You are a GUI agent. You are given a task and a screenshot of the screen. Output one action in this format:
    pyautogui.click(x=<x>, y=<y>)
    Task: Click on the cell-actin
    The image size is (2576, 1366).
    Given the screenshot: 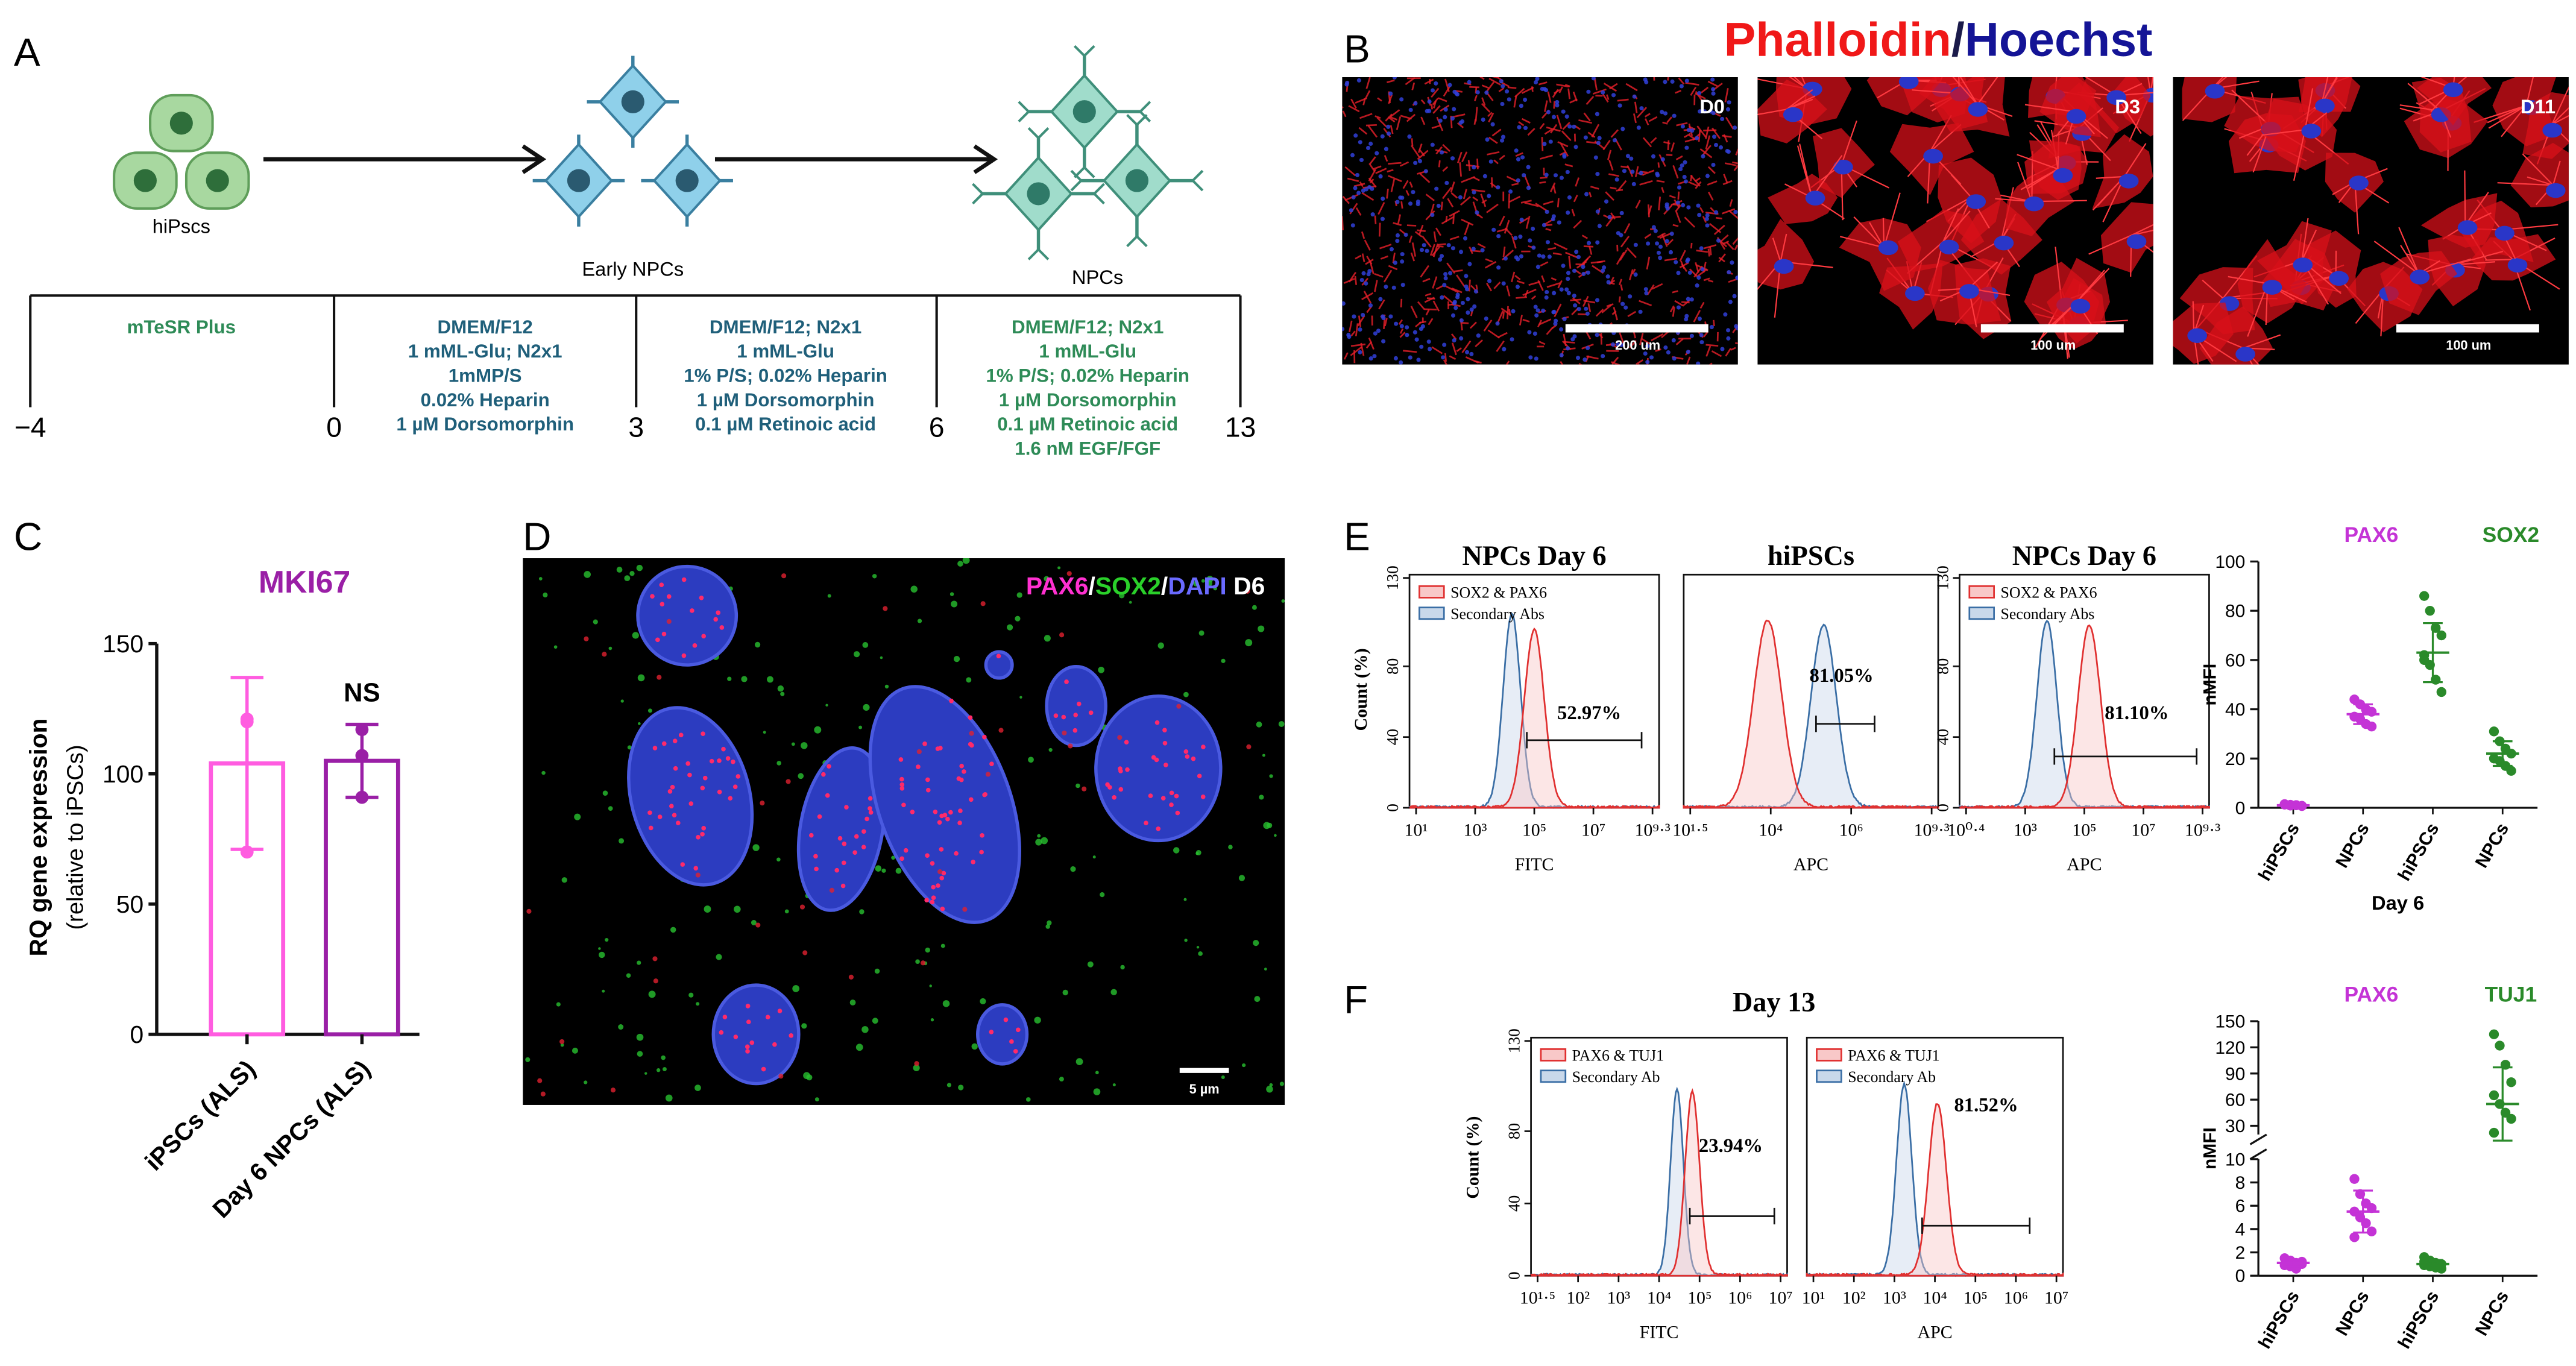 What is the action you would take?
    pyautogui.click(x=1880, y=255)
    